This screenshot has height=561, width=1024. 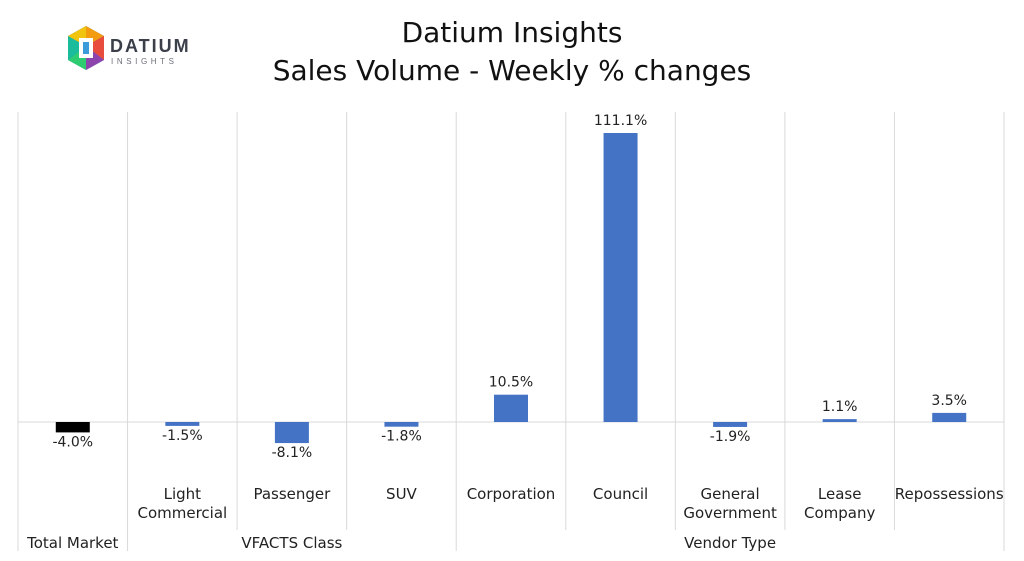 I want to click on category-label-7: Lease, so click(x=840, y=494).